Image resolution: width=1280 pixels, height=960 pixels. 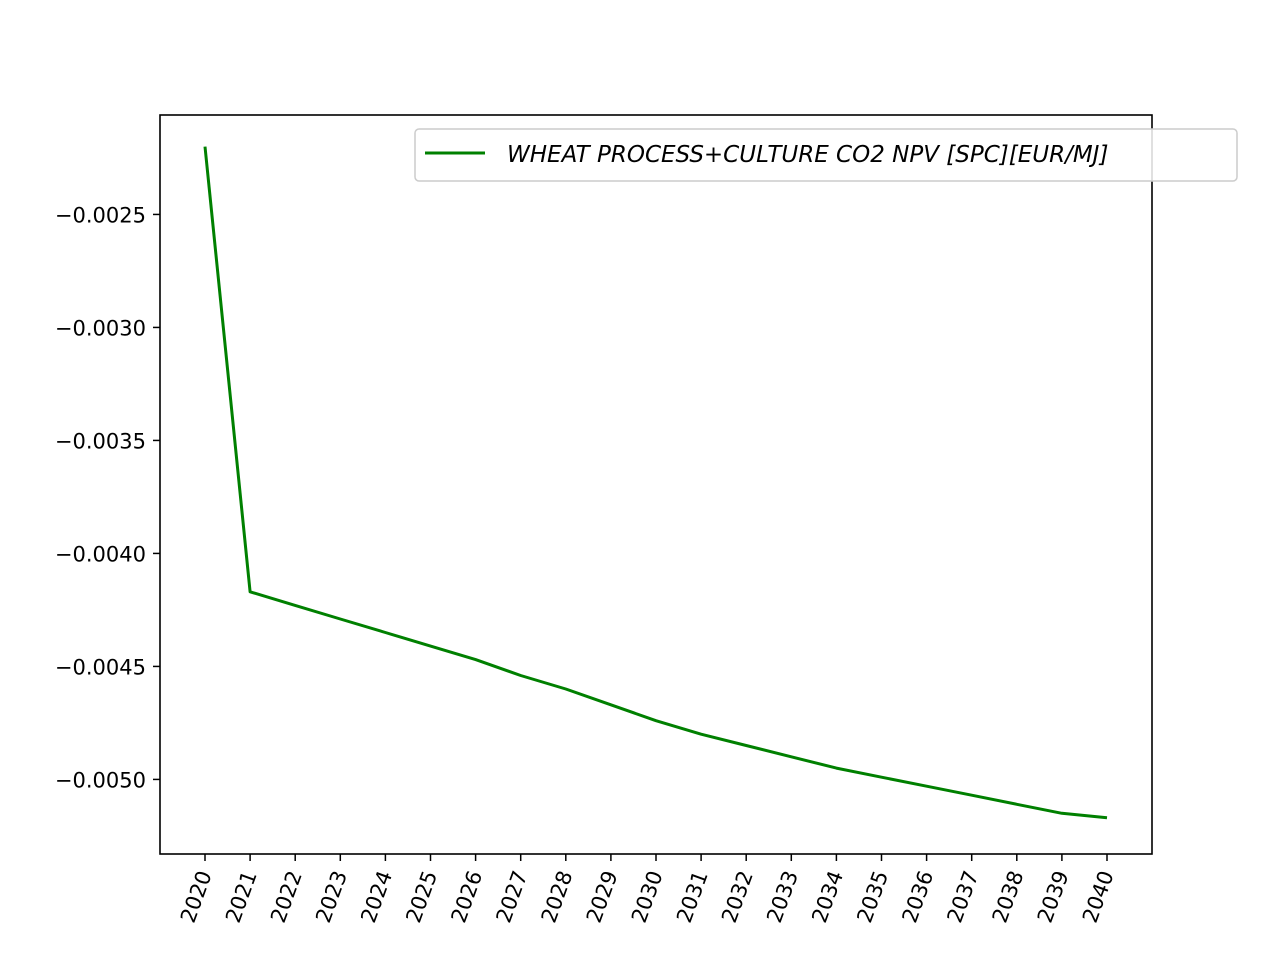 I want to click on x-tick-label: 2026, so click(x=466, y=897).